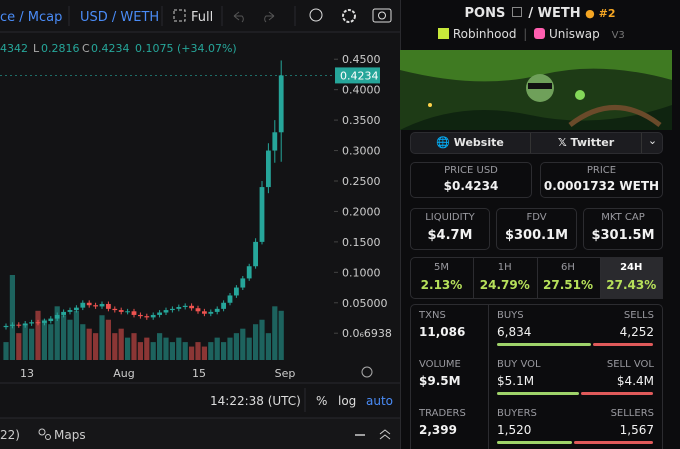 This screenshot has height=449, width=680. I want to click on full-button: Full, so click(202, 17).